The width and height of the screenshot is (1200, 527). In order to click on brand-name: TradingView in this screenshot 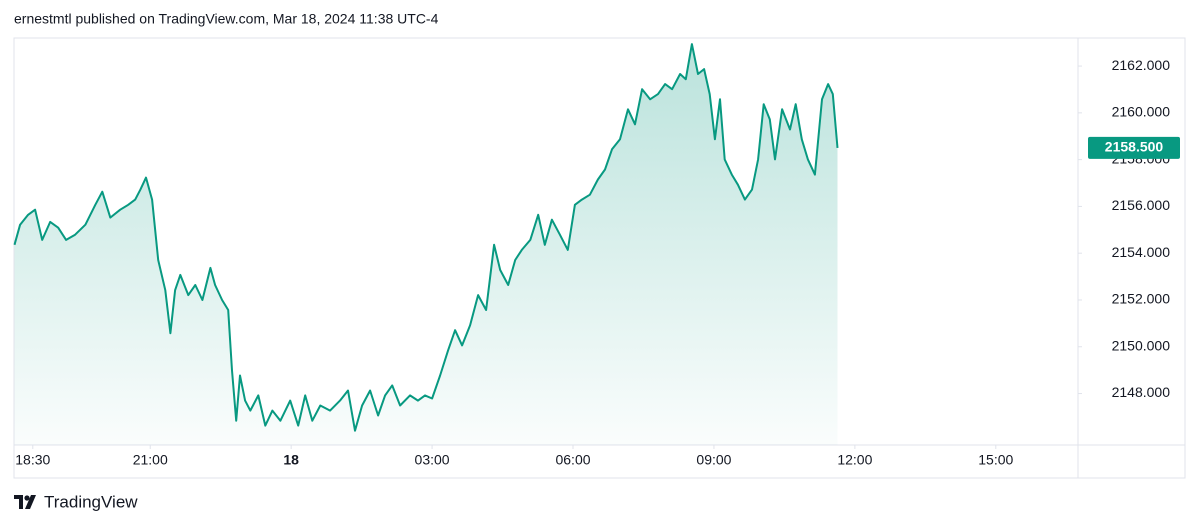, I will do `click(91, 501)`.